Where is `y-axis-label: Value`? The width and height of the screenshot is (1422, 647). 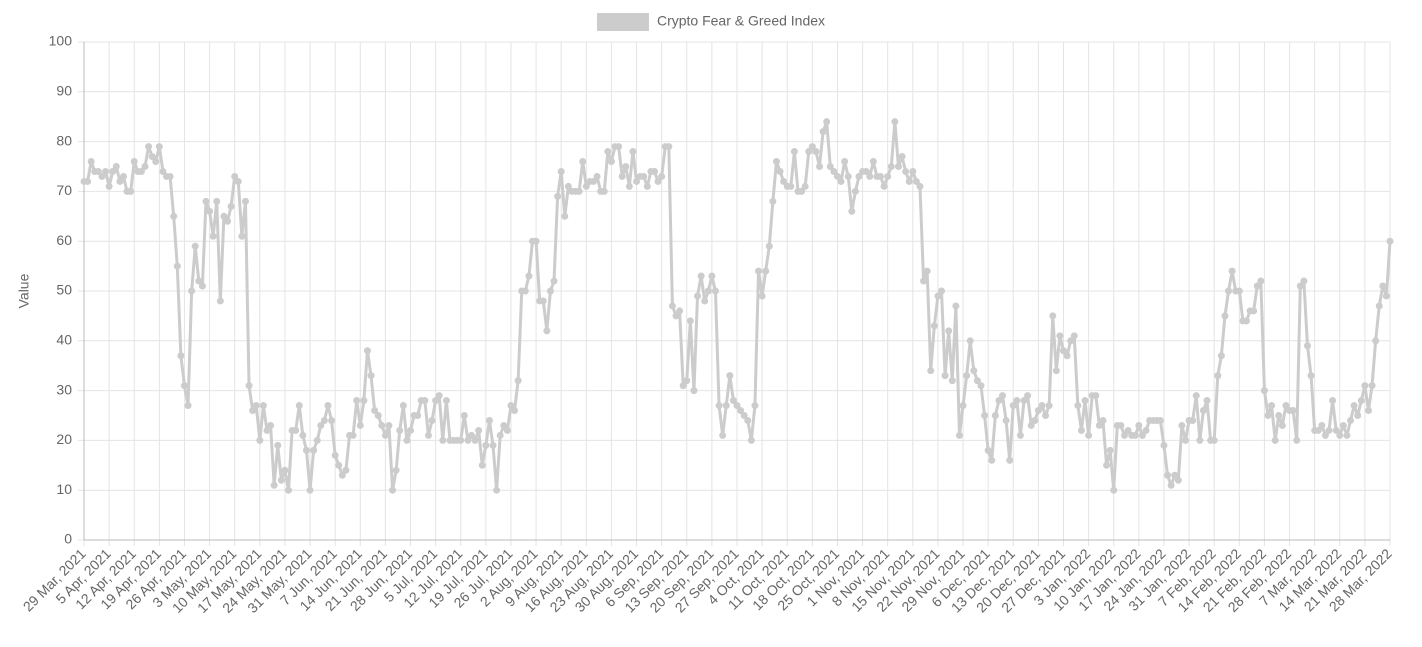
y-axis-label: Value is located at coordinates (24, 290).